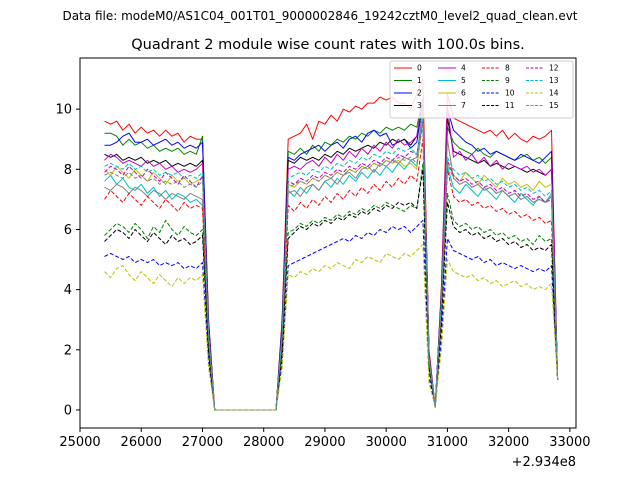  What do you see at coordinates (79, 442) in the screenshot?
I see `x-tick-label: 25000` at bounding box center [79, 442].